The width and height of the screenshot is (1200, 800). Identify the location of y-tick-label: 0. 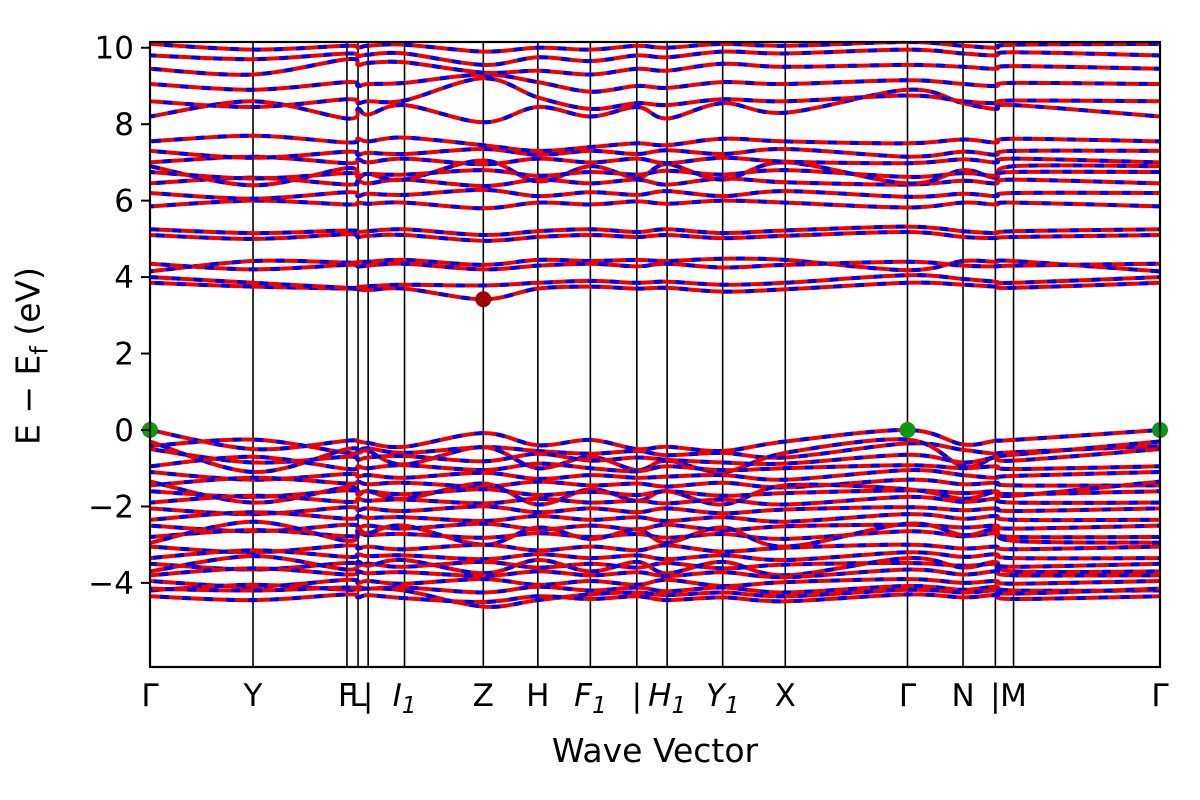
(124, 431).